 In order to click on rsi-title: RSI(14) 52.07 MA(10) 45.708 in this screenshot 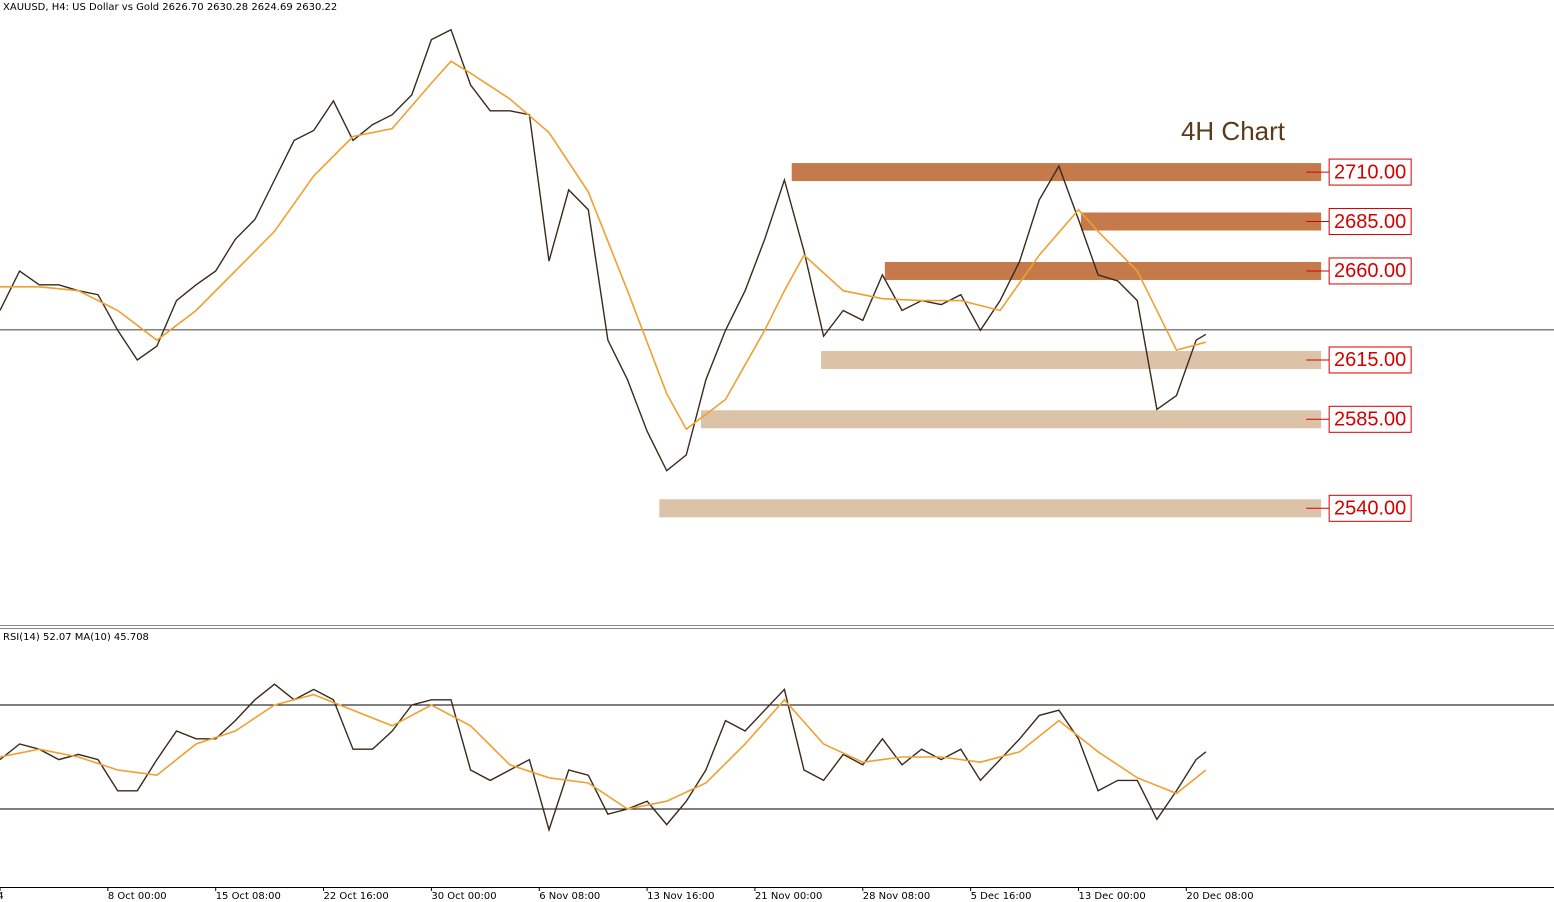, I will do `click(76, 637)`.